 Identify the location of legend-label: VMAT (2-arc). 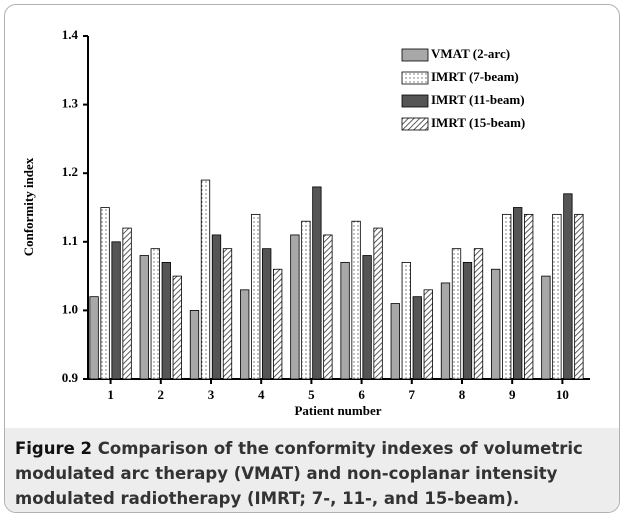
(470, 53).